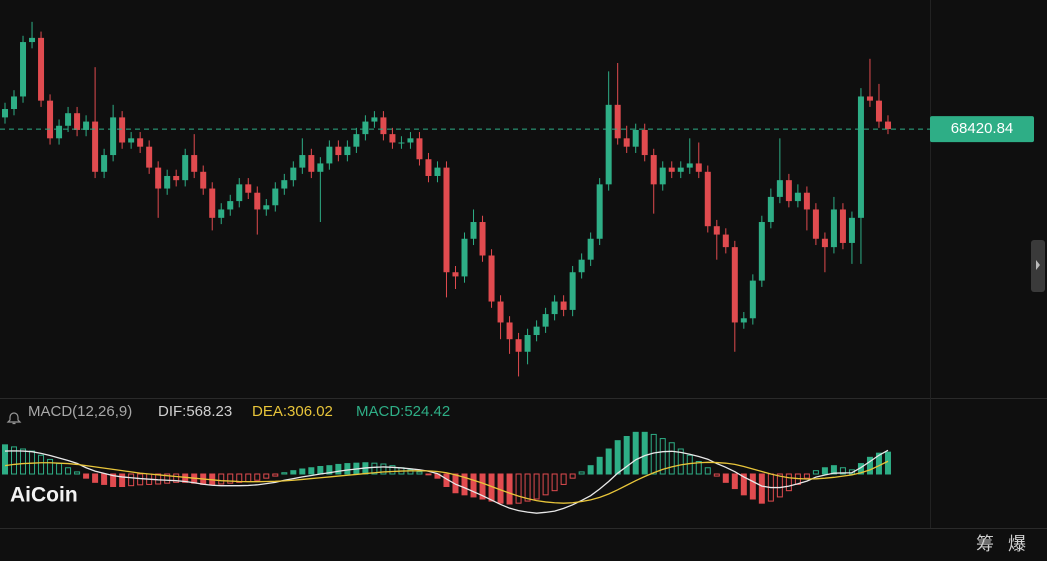 The width and height of the screenshot is (1047, 561). What do you see at coordinates (1017, 544) in the screenshot?
I see `burst-button: 爆` at bounding box center [1017, 544].